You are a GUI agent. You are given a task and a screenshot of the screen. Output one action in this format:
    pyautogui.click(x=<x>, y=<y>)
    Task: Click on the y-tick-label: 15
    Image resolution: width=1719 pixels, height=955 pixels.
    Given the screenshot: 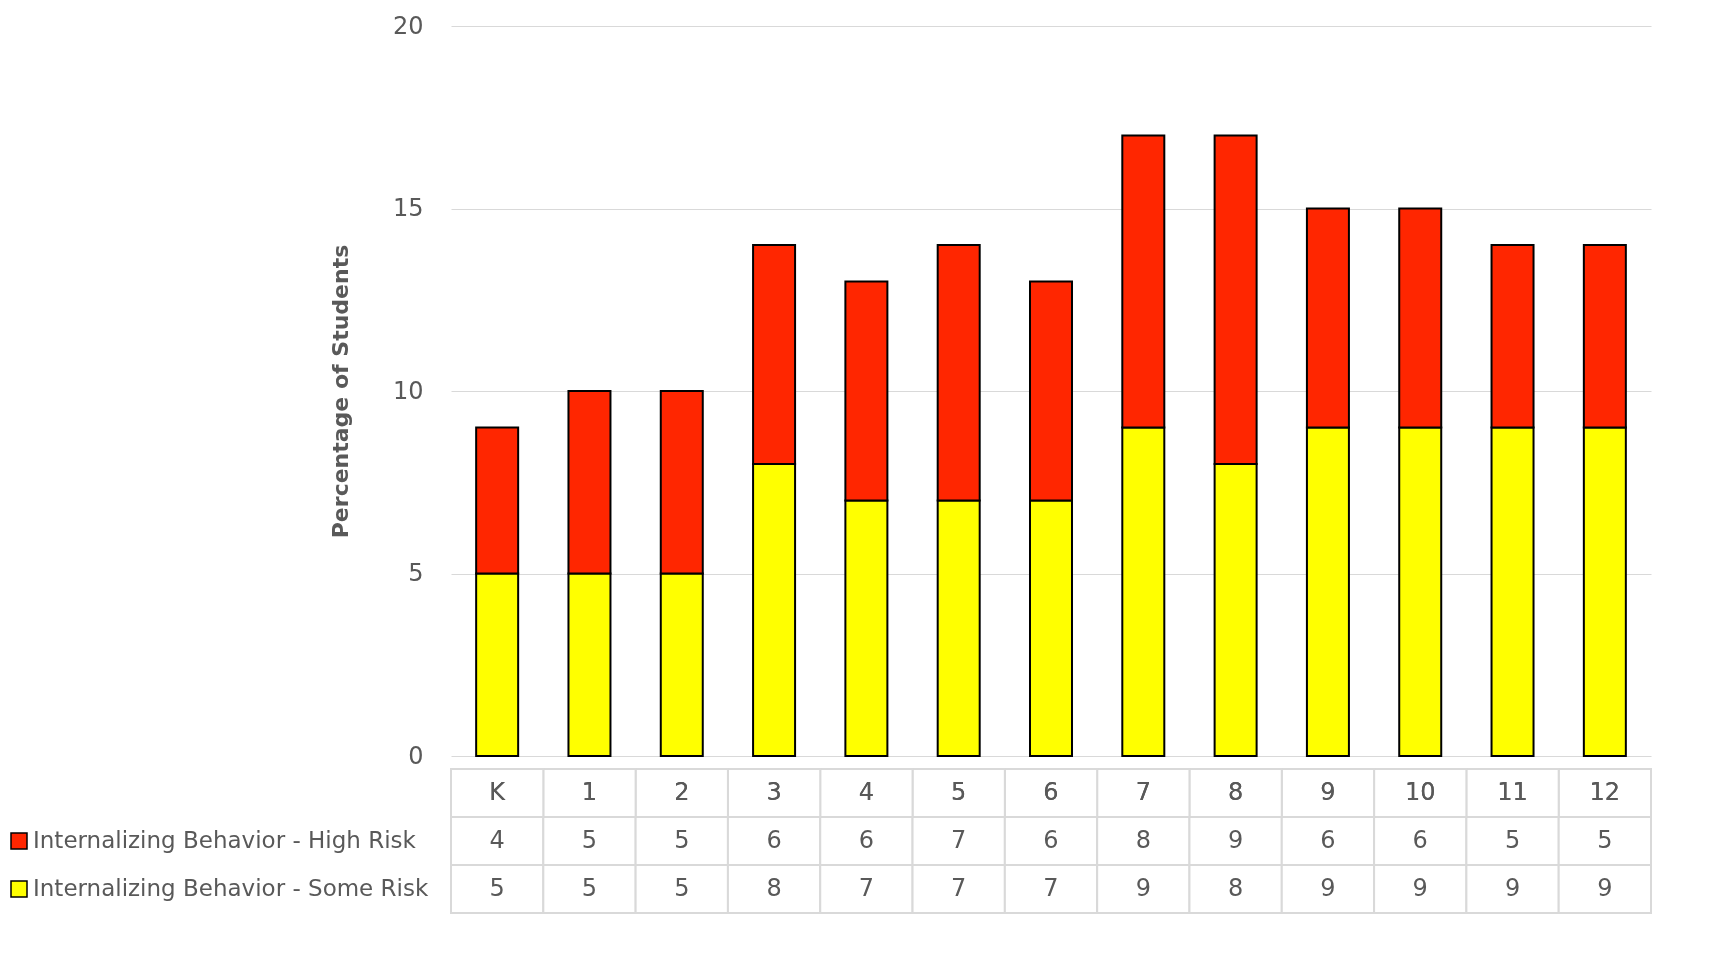 What is the action you would take?
    pyautogui.click(x=408, y=208)
    